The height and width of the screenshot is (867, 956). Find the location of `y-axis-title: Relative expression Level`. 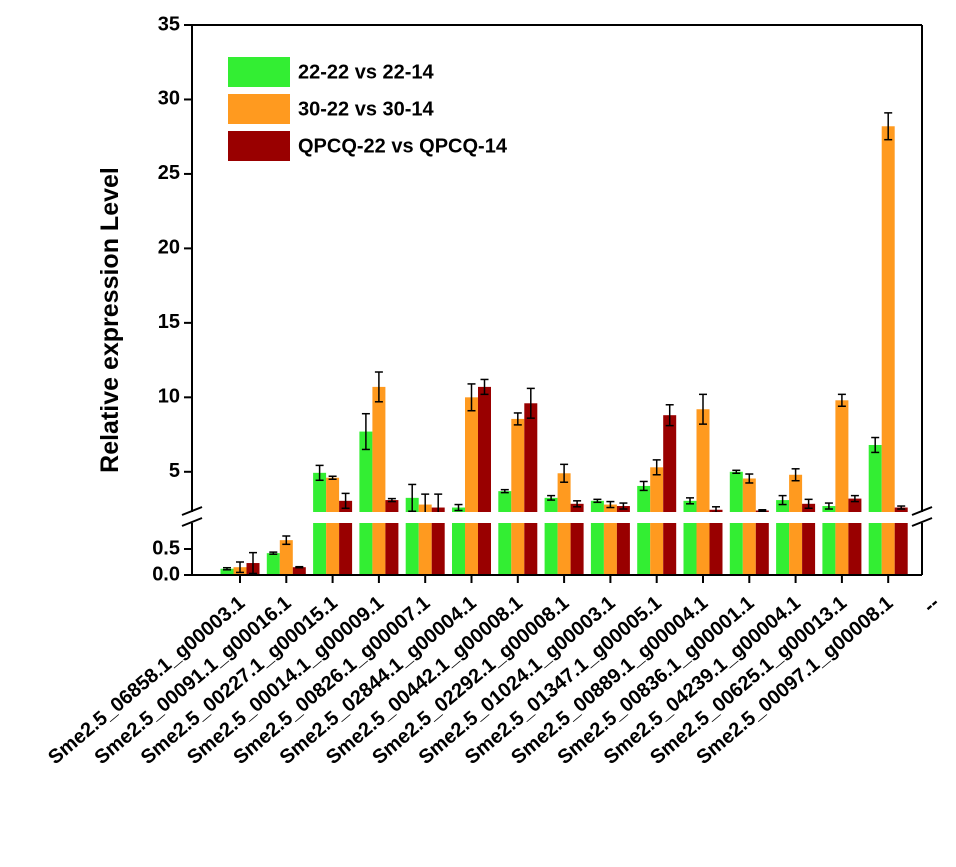

y-axis-title: Relative expression Level is located at coordinates (110, 320).